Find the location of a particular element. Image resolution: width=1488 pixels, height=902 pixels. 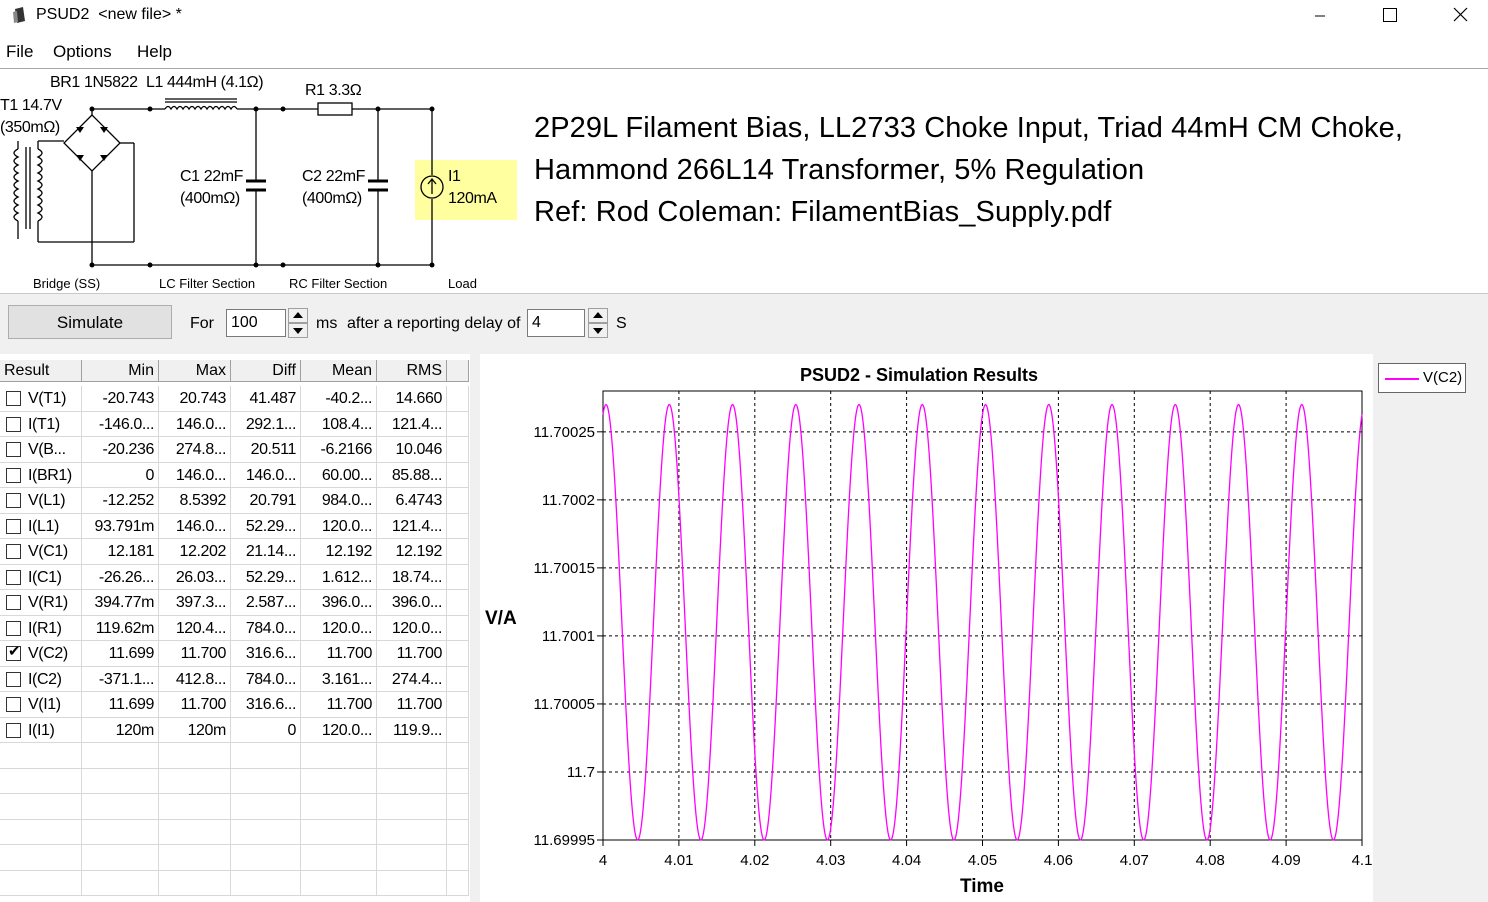

x-tick-label: 4.07 is located at coordinates (1134, 860).